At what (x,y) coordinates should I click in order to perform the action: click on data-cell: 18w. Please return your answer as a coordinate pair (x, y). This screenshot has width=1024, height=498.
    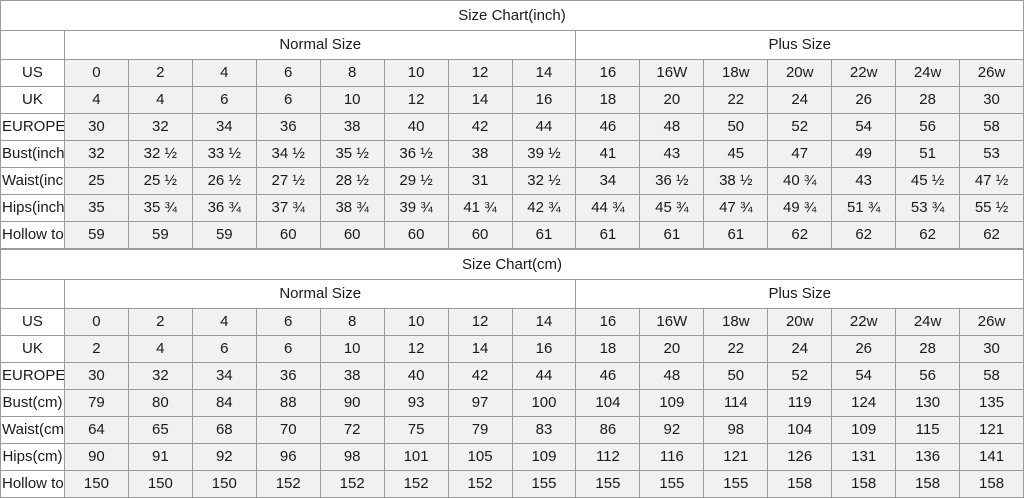
    Looking at the image, I should click on (736, 73).